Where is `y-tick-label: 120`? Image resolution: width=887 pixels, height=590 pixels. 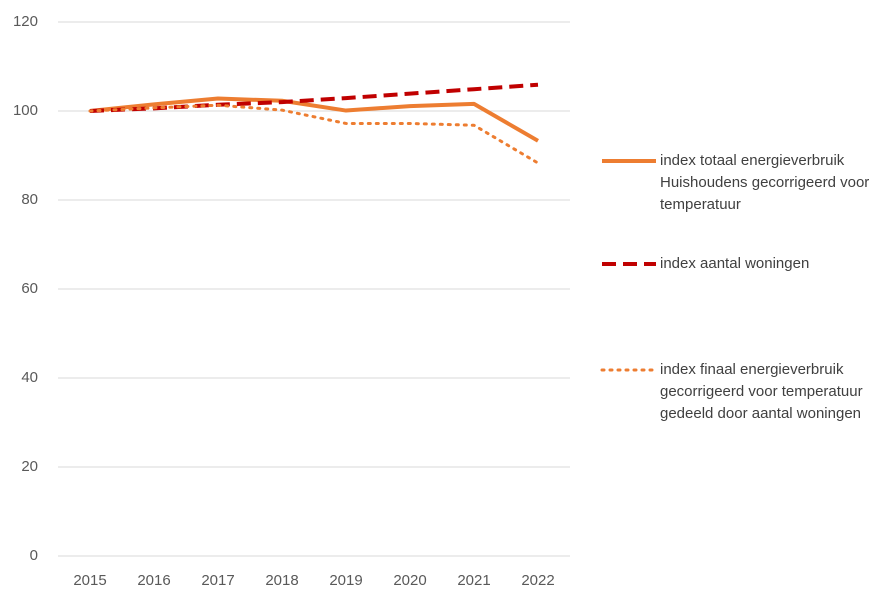 y-tick-label: 120 is located at coordinates (25, 21).